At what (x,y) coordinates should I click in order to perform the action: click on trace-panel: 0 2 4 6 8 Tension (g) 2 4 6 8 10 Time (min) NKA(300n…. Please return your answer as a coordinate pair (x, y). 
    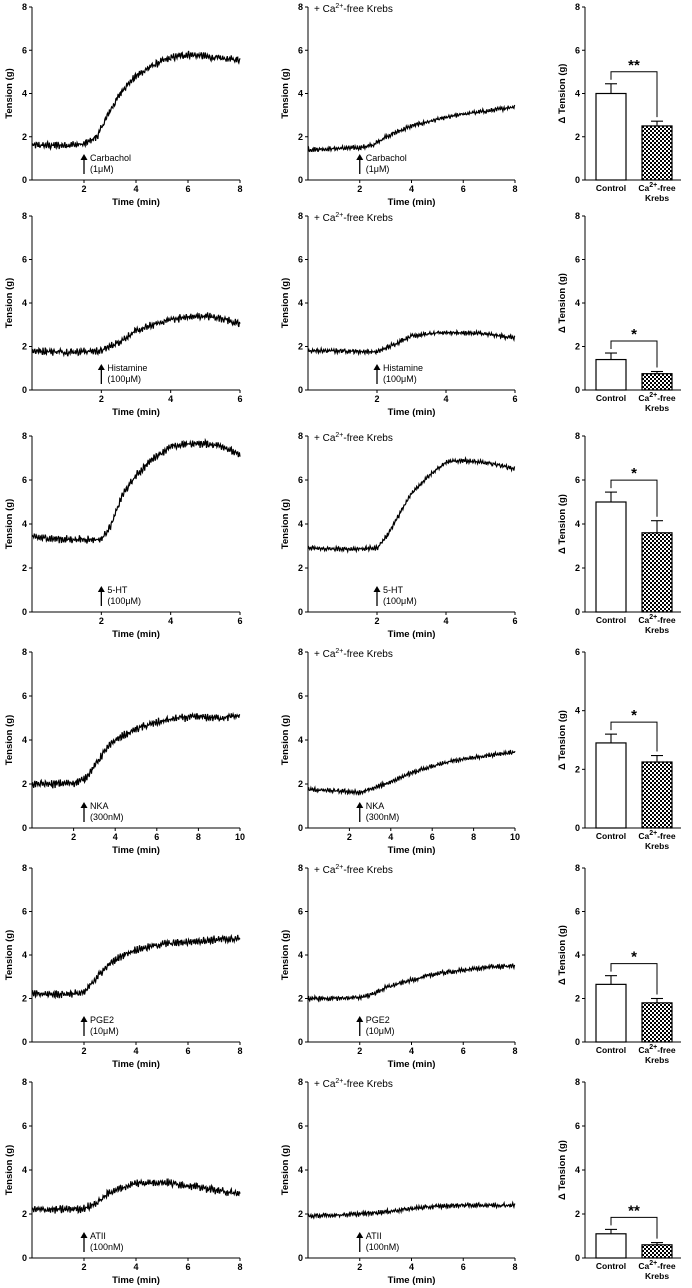
    Looking at the image, I should click on (124, 751).